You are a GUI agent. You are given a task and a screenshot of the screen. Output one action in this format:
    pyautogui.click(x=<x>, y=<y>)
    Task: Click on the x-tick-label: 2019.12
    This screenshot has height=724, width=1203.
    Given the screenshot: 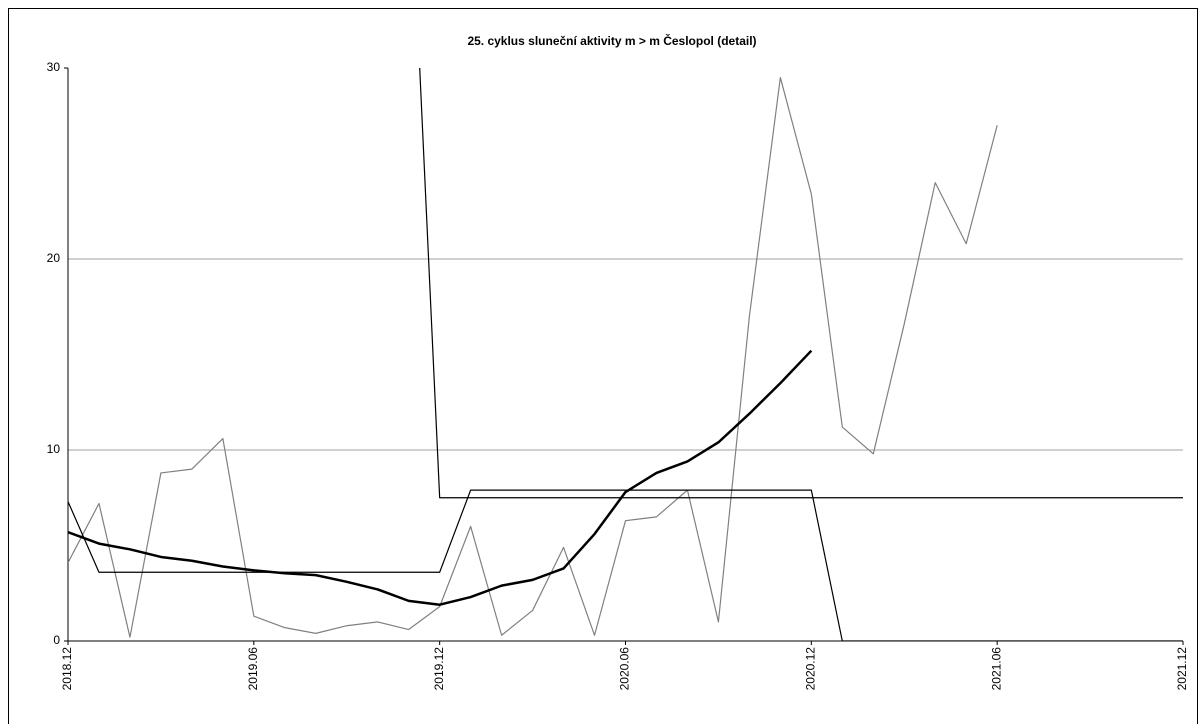 What is the action you would take?
    pyautogui.click(x=439, y=669)
    